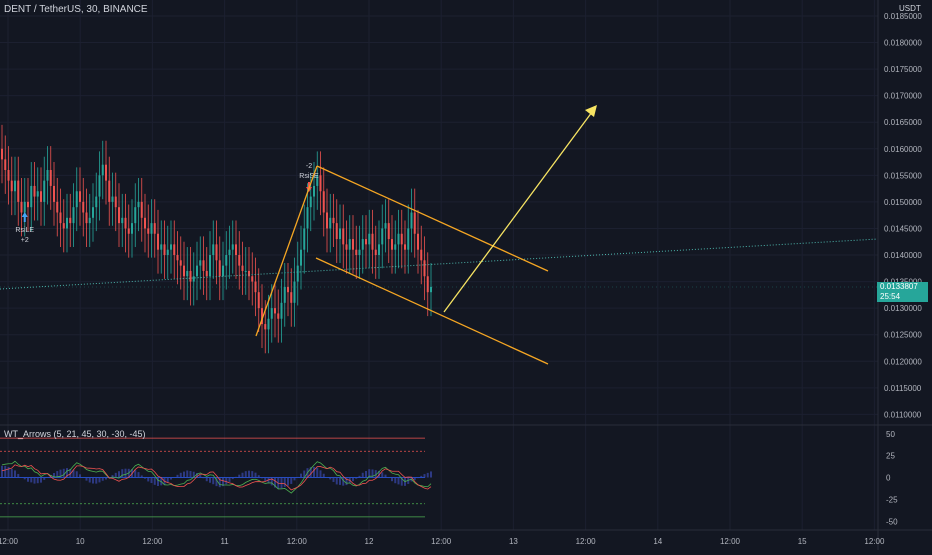  Describe the element at coordinates (903, 149) in the screenshot. I see `price-tick-label: 0.0160000` at that location.